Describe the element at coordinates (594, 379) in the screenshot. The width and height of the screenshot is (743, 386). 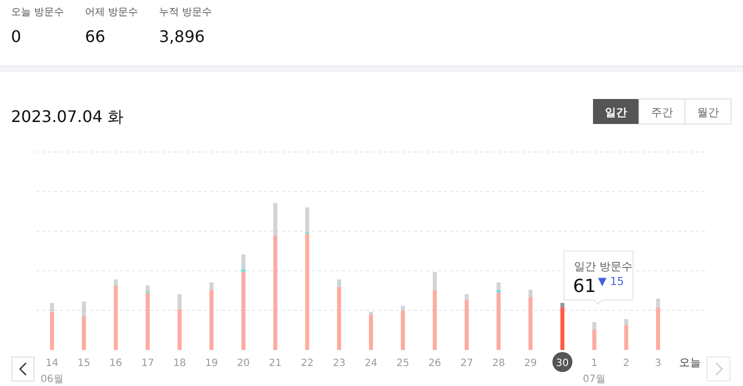
I see `text: 07월` at that location.